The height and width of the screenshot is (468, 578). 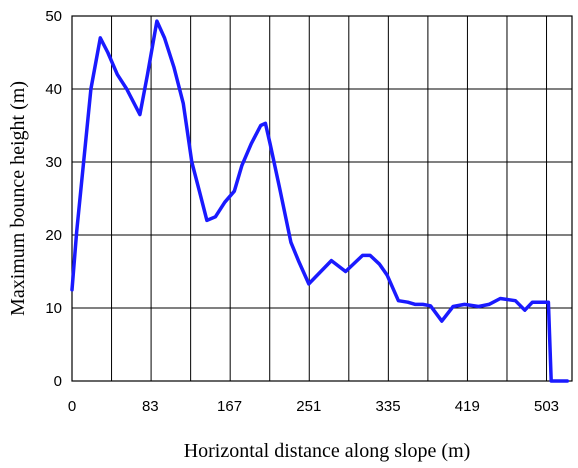 I want to click on x-axis-tick-labels: 0 83 167 251 335 419 503, so click(x=313, y=406).